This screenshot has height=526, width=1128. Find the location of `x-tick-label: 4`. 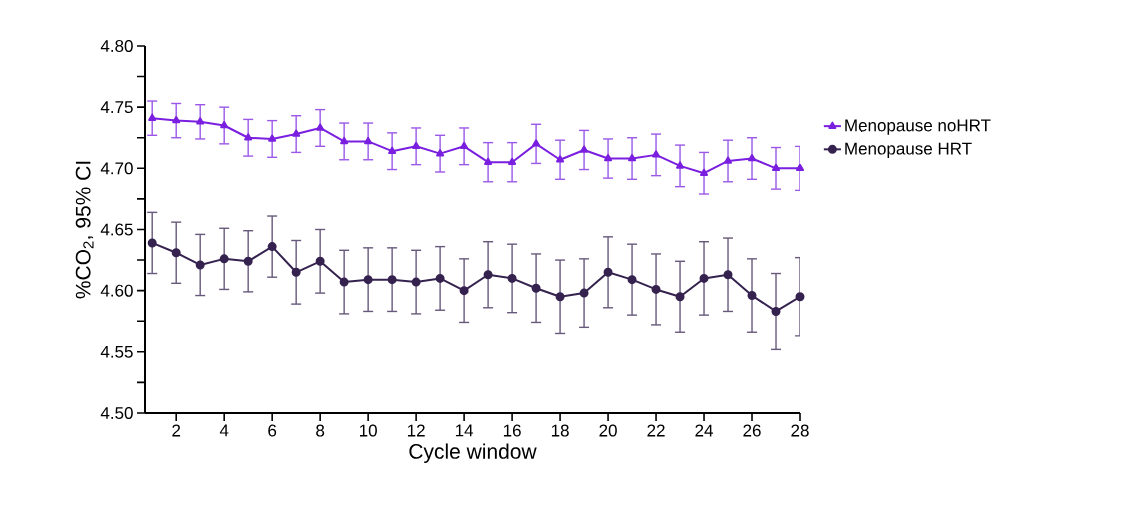

x-tick-label: 4 is located at coordinates (224, 430).